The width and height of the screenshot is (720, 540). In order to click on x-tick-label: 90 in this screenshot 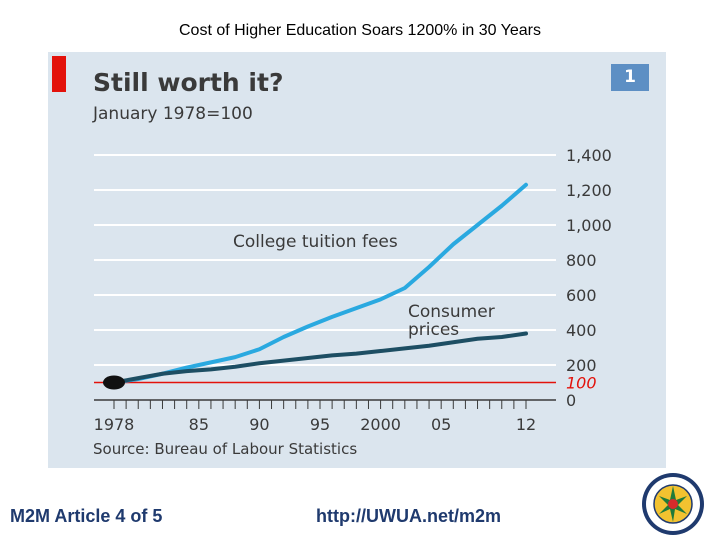, I will do `click(259, 424)`.